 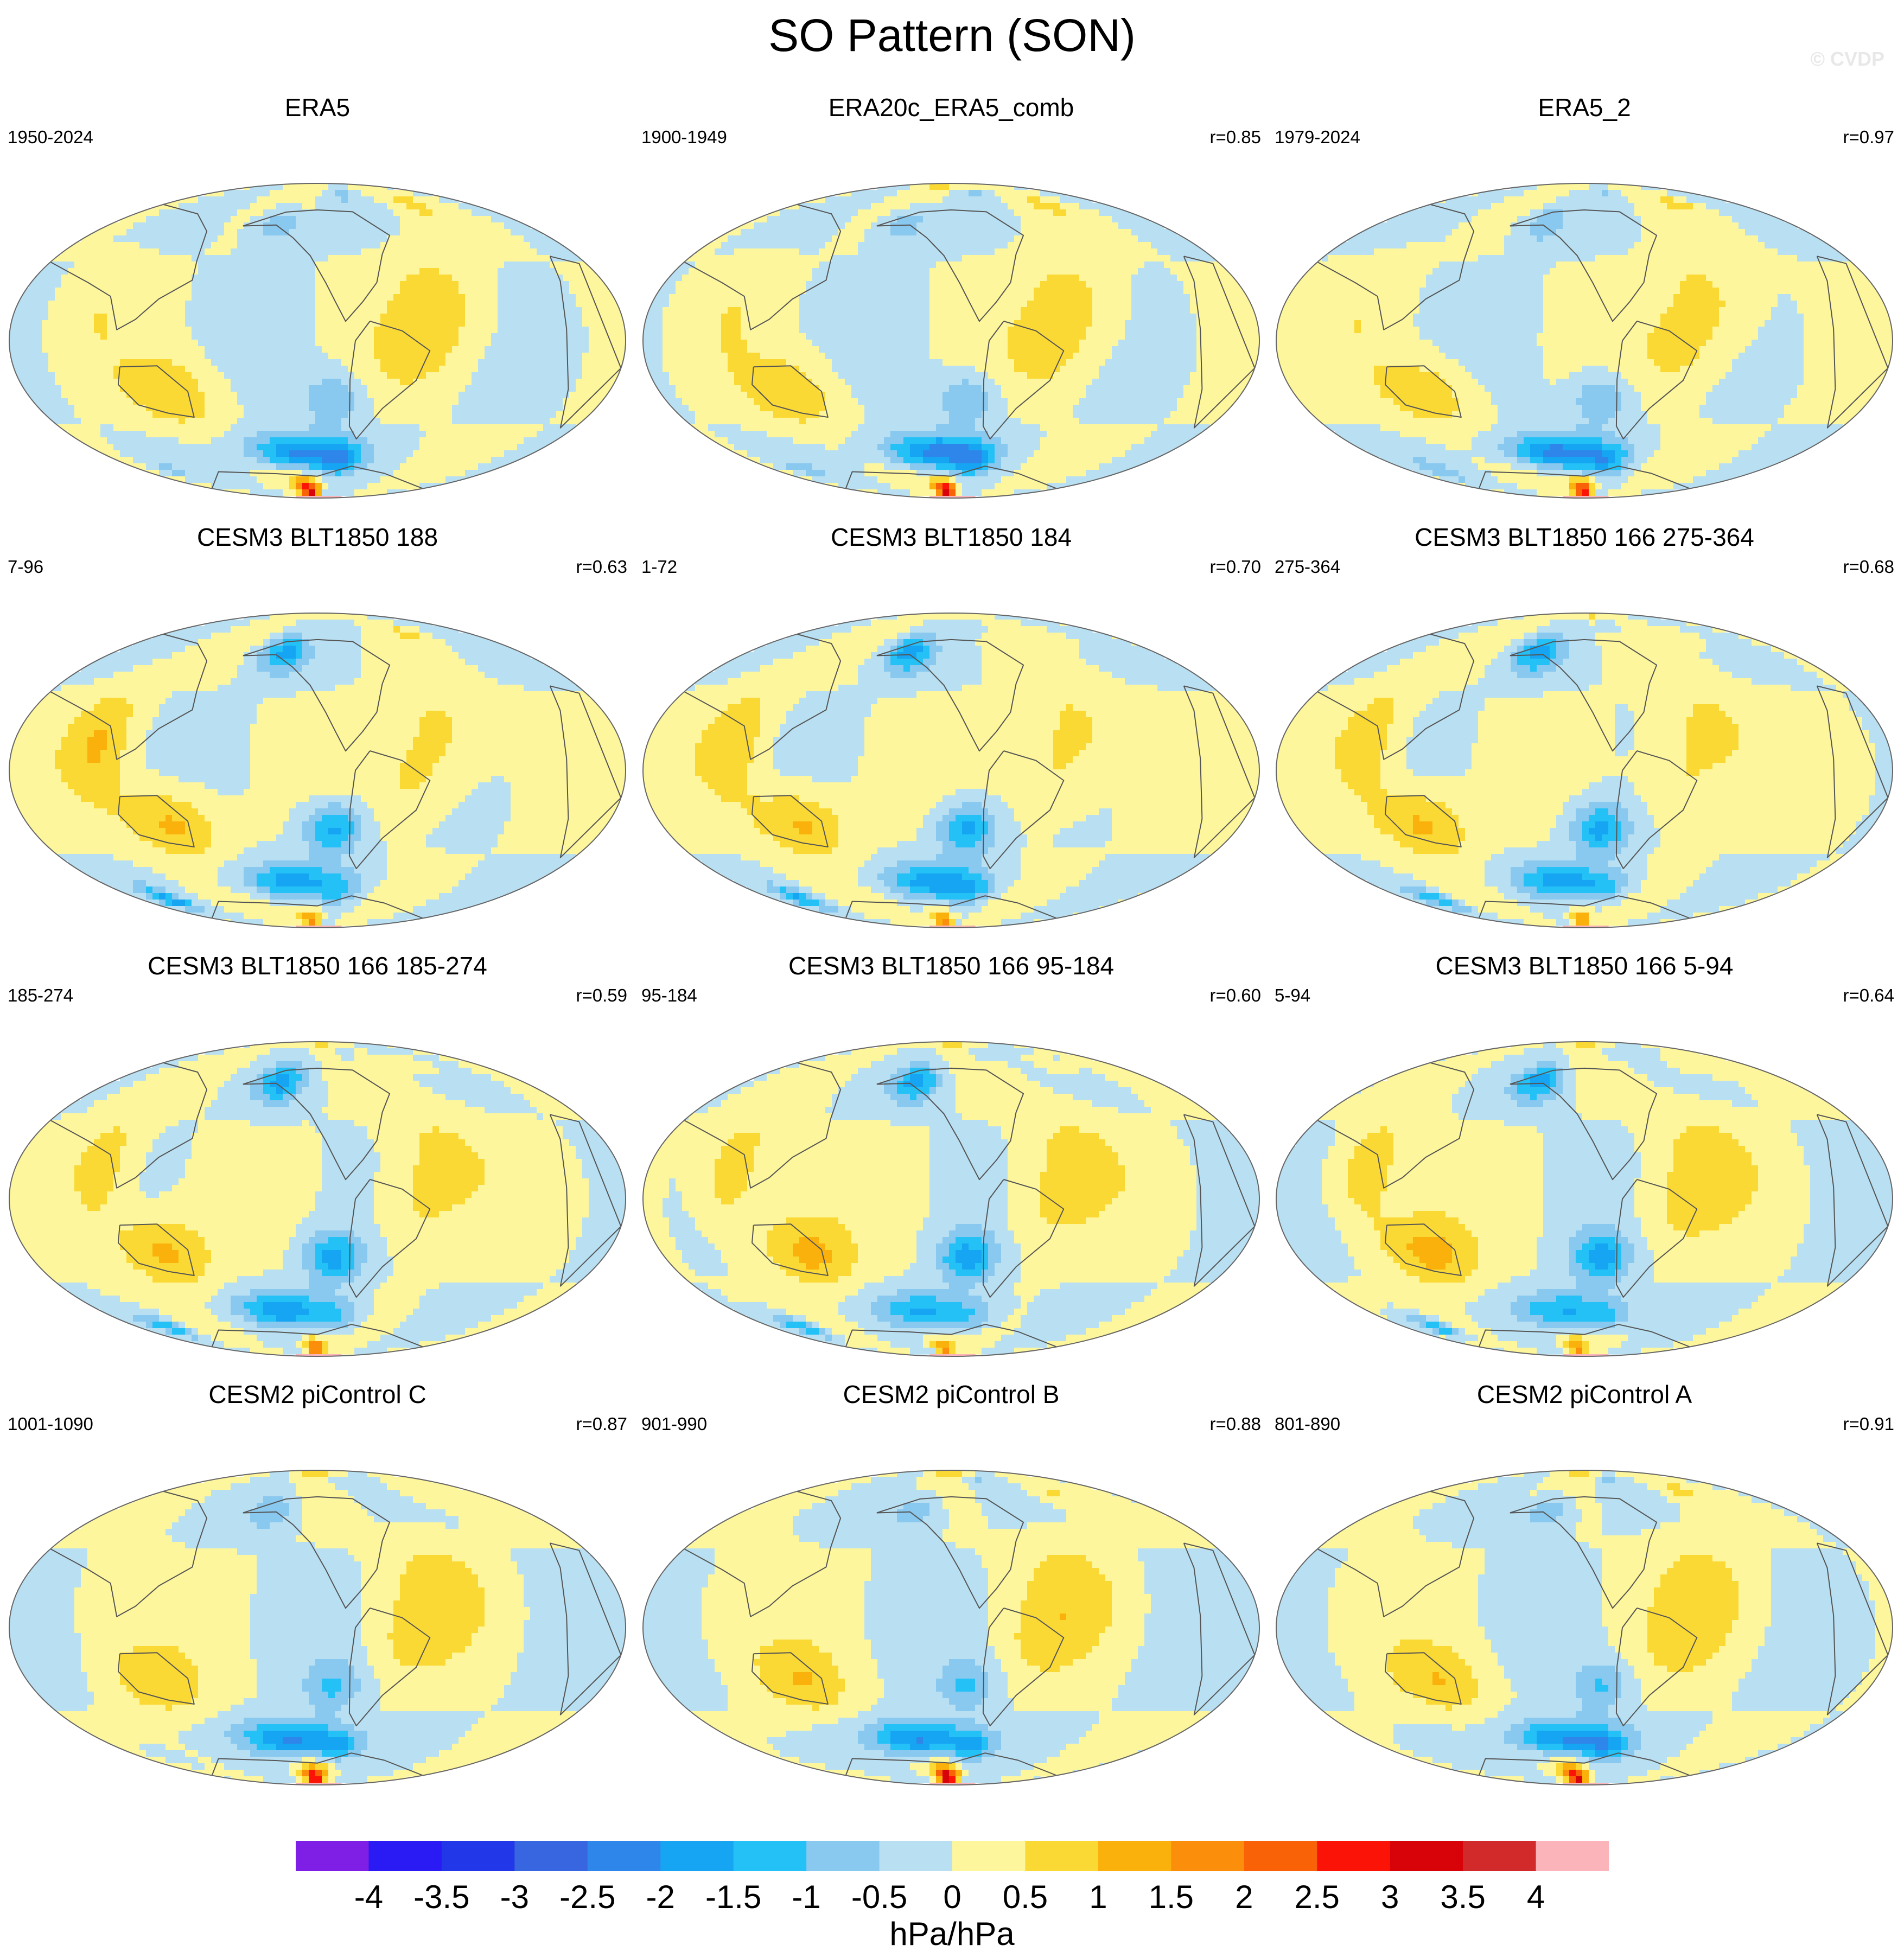 What do you see at coordinates (1236, 137) in the screenshot?
I see `panel-correlation: r=0.85` at bounding box center [1236, 137].